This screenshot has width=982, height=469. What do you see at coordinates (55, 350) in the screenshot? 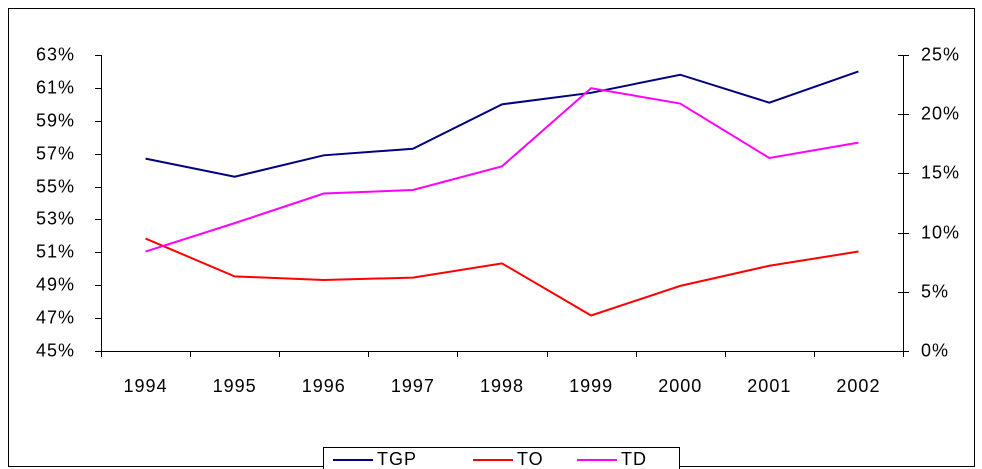
I see `y-tick-label: 45%` at bounding box center [55, 350].